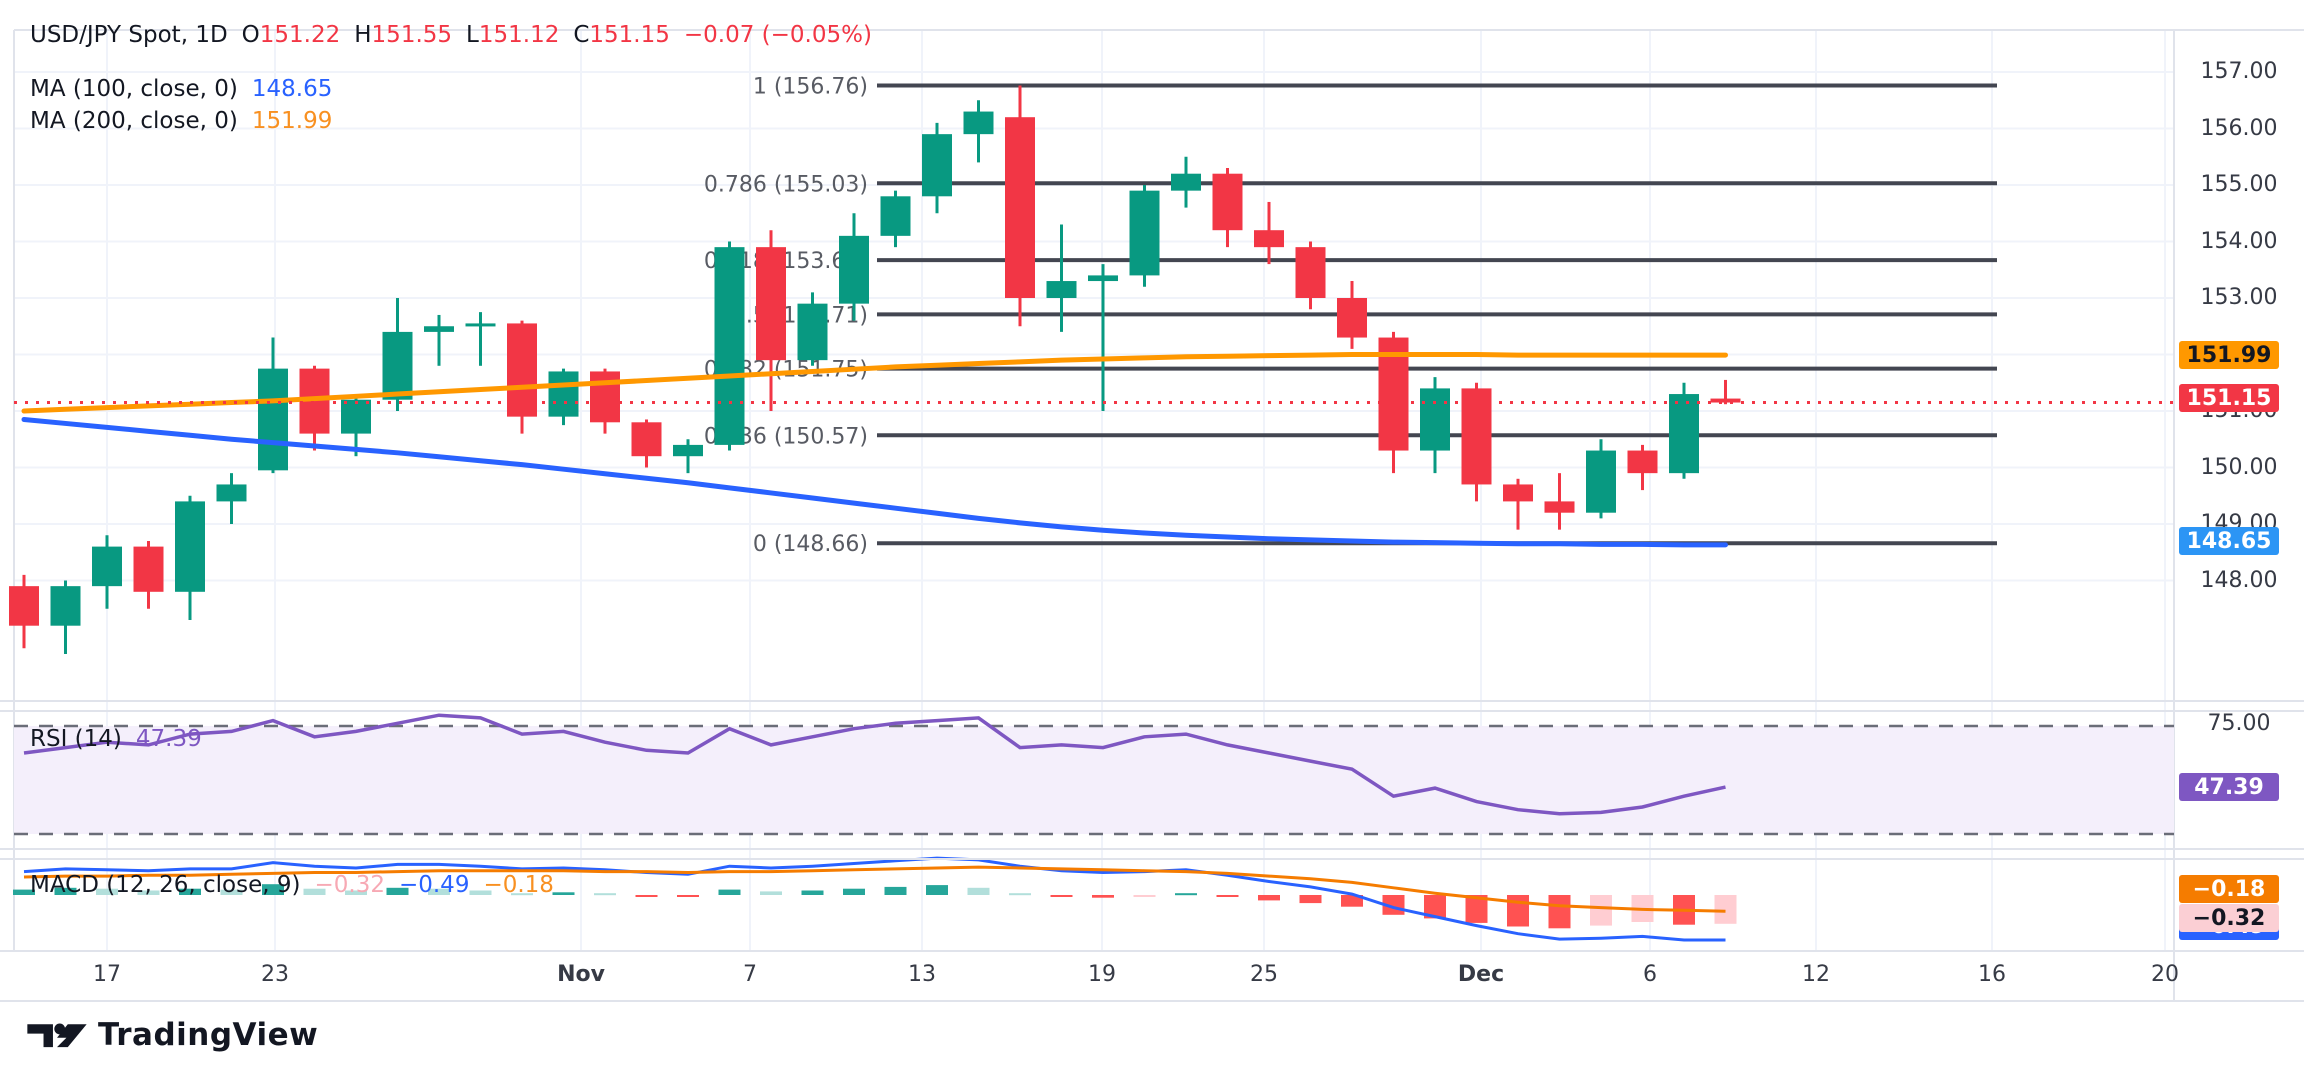 The width and height of the screenshot is (2304, 1066). What do you see at coordinates (168, 739) in the screenshot?
I see `rsi-value: 47.39` at bounding box center [168, 739].